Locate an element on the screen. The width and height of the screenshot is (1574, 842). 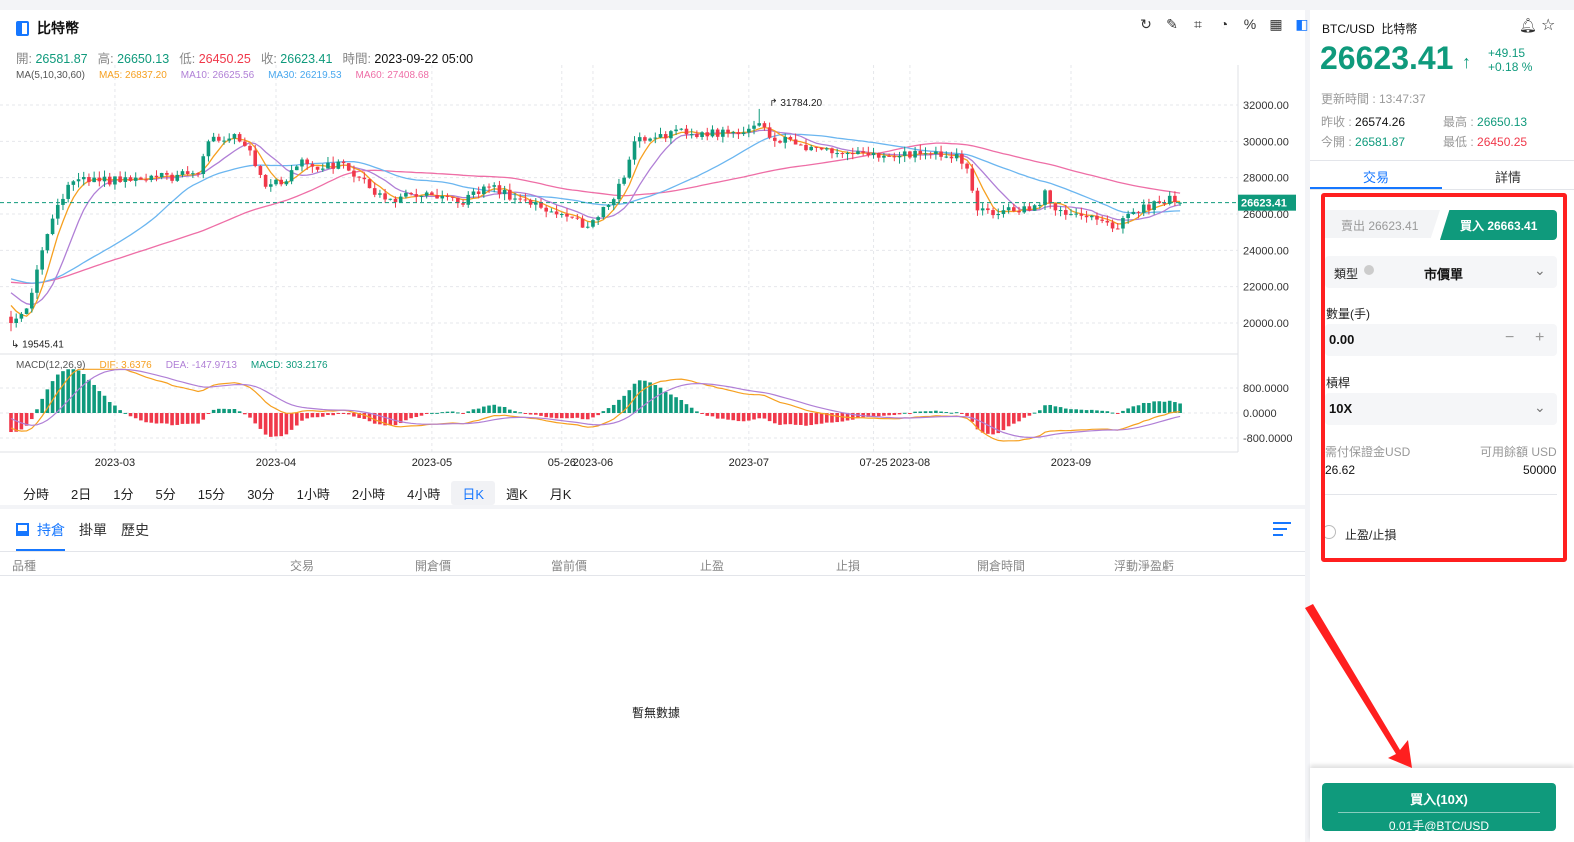
interval-tab: 1小時 is located at coordinates (313, 494).